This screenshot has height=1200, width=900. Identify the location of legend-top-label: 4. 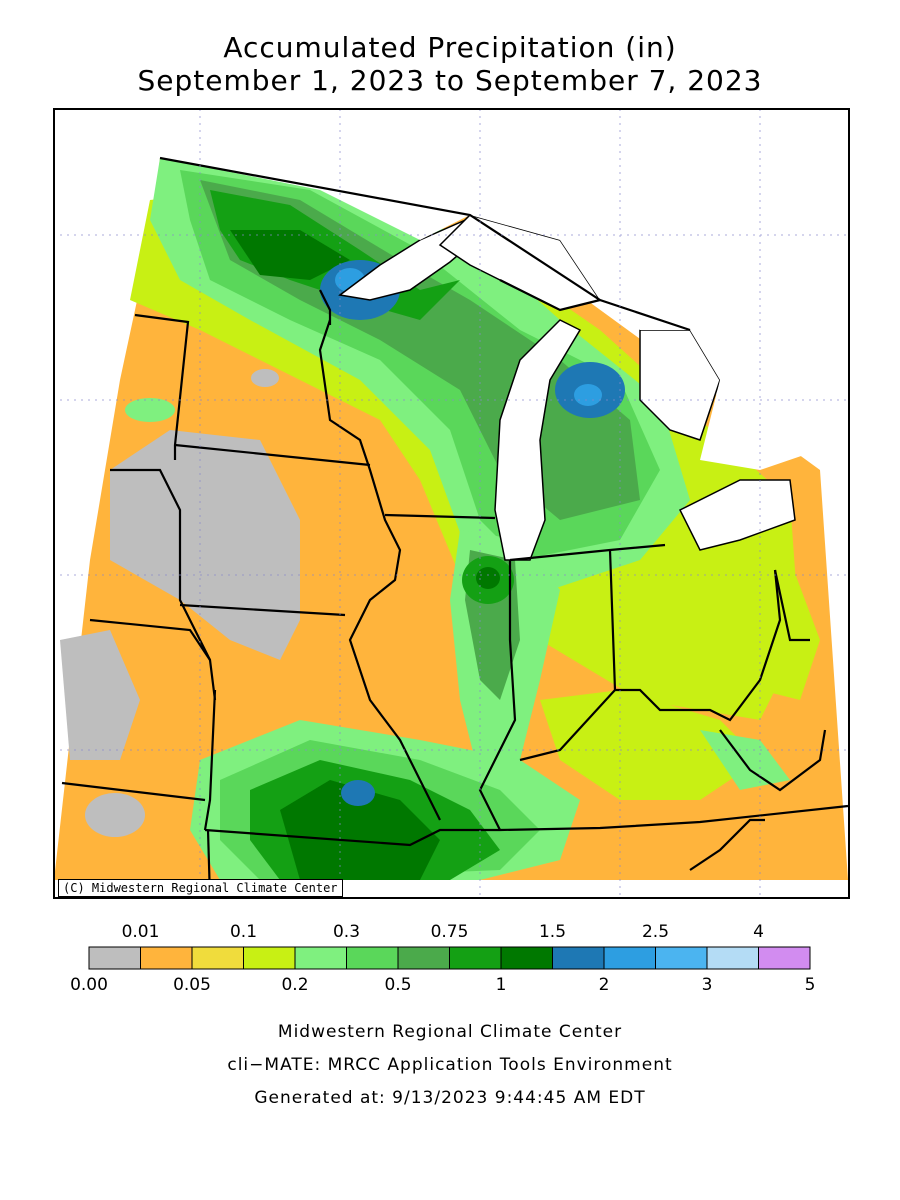
(758, 932).